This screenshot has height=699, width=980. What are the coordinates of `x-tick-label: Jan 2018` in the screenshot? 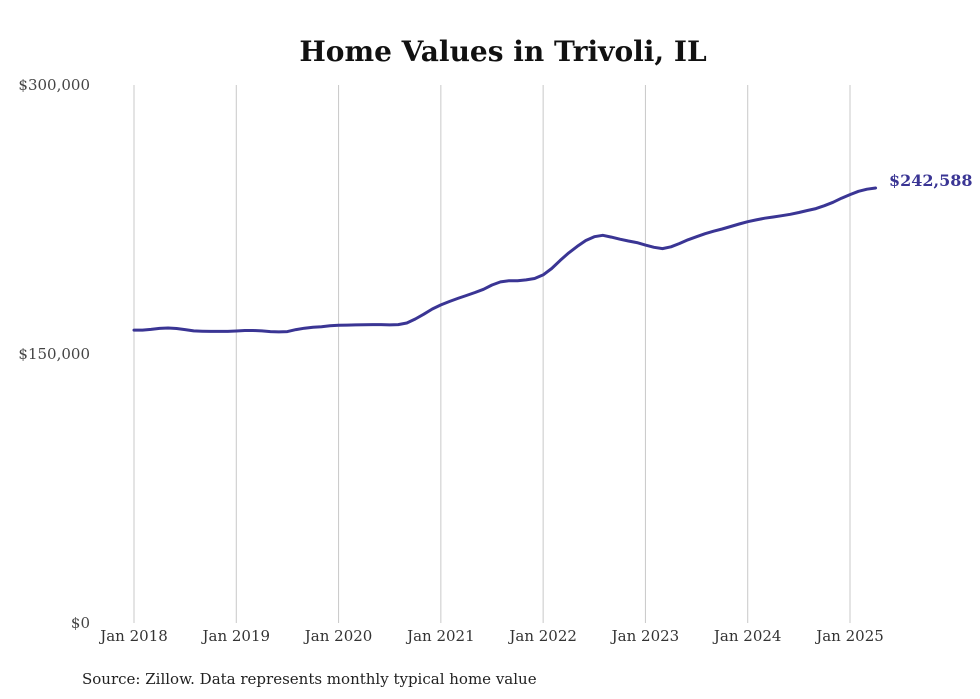 It's located at (133, 636).